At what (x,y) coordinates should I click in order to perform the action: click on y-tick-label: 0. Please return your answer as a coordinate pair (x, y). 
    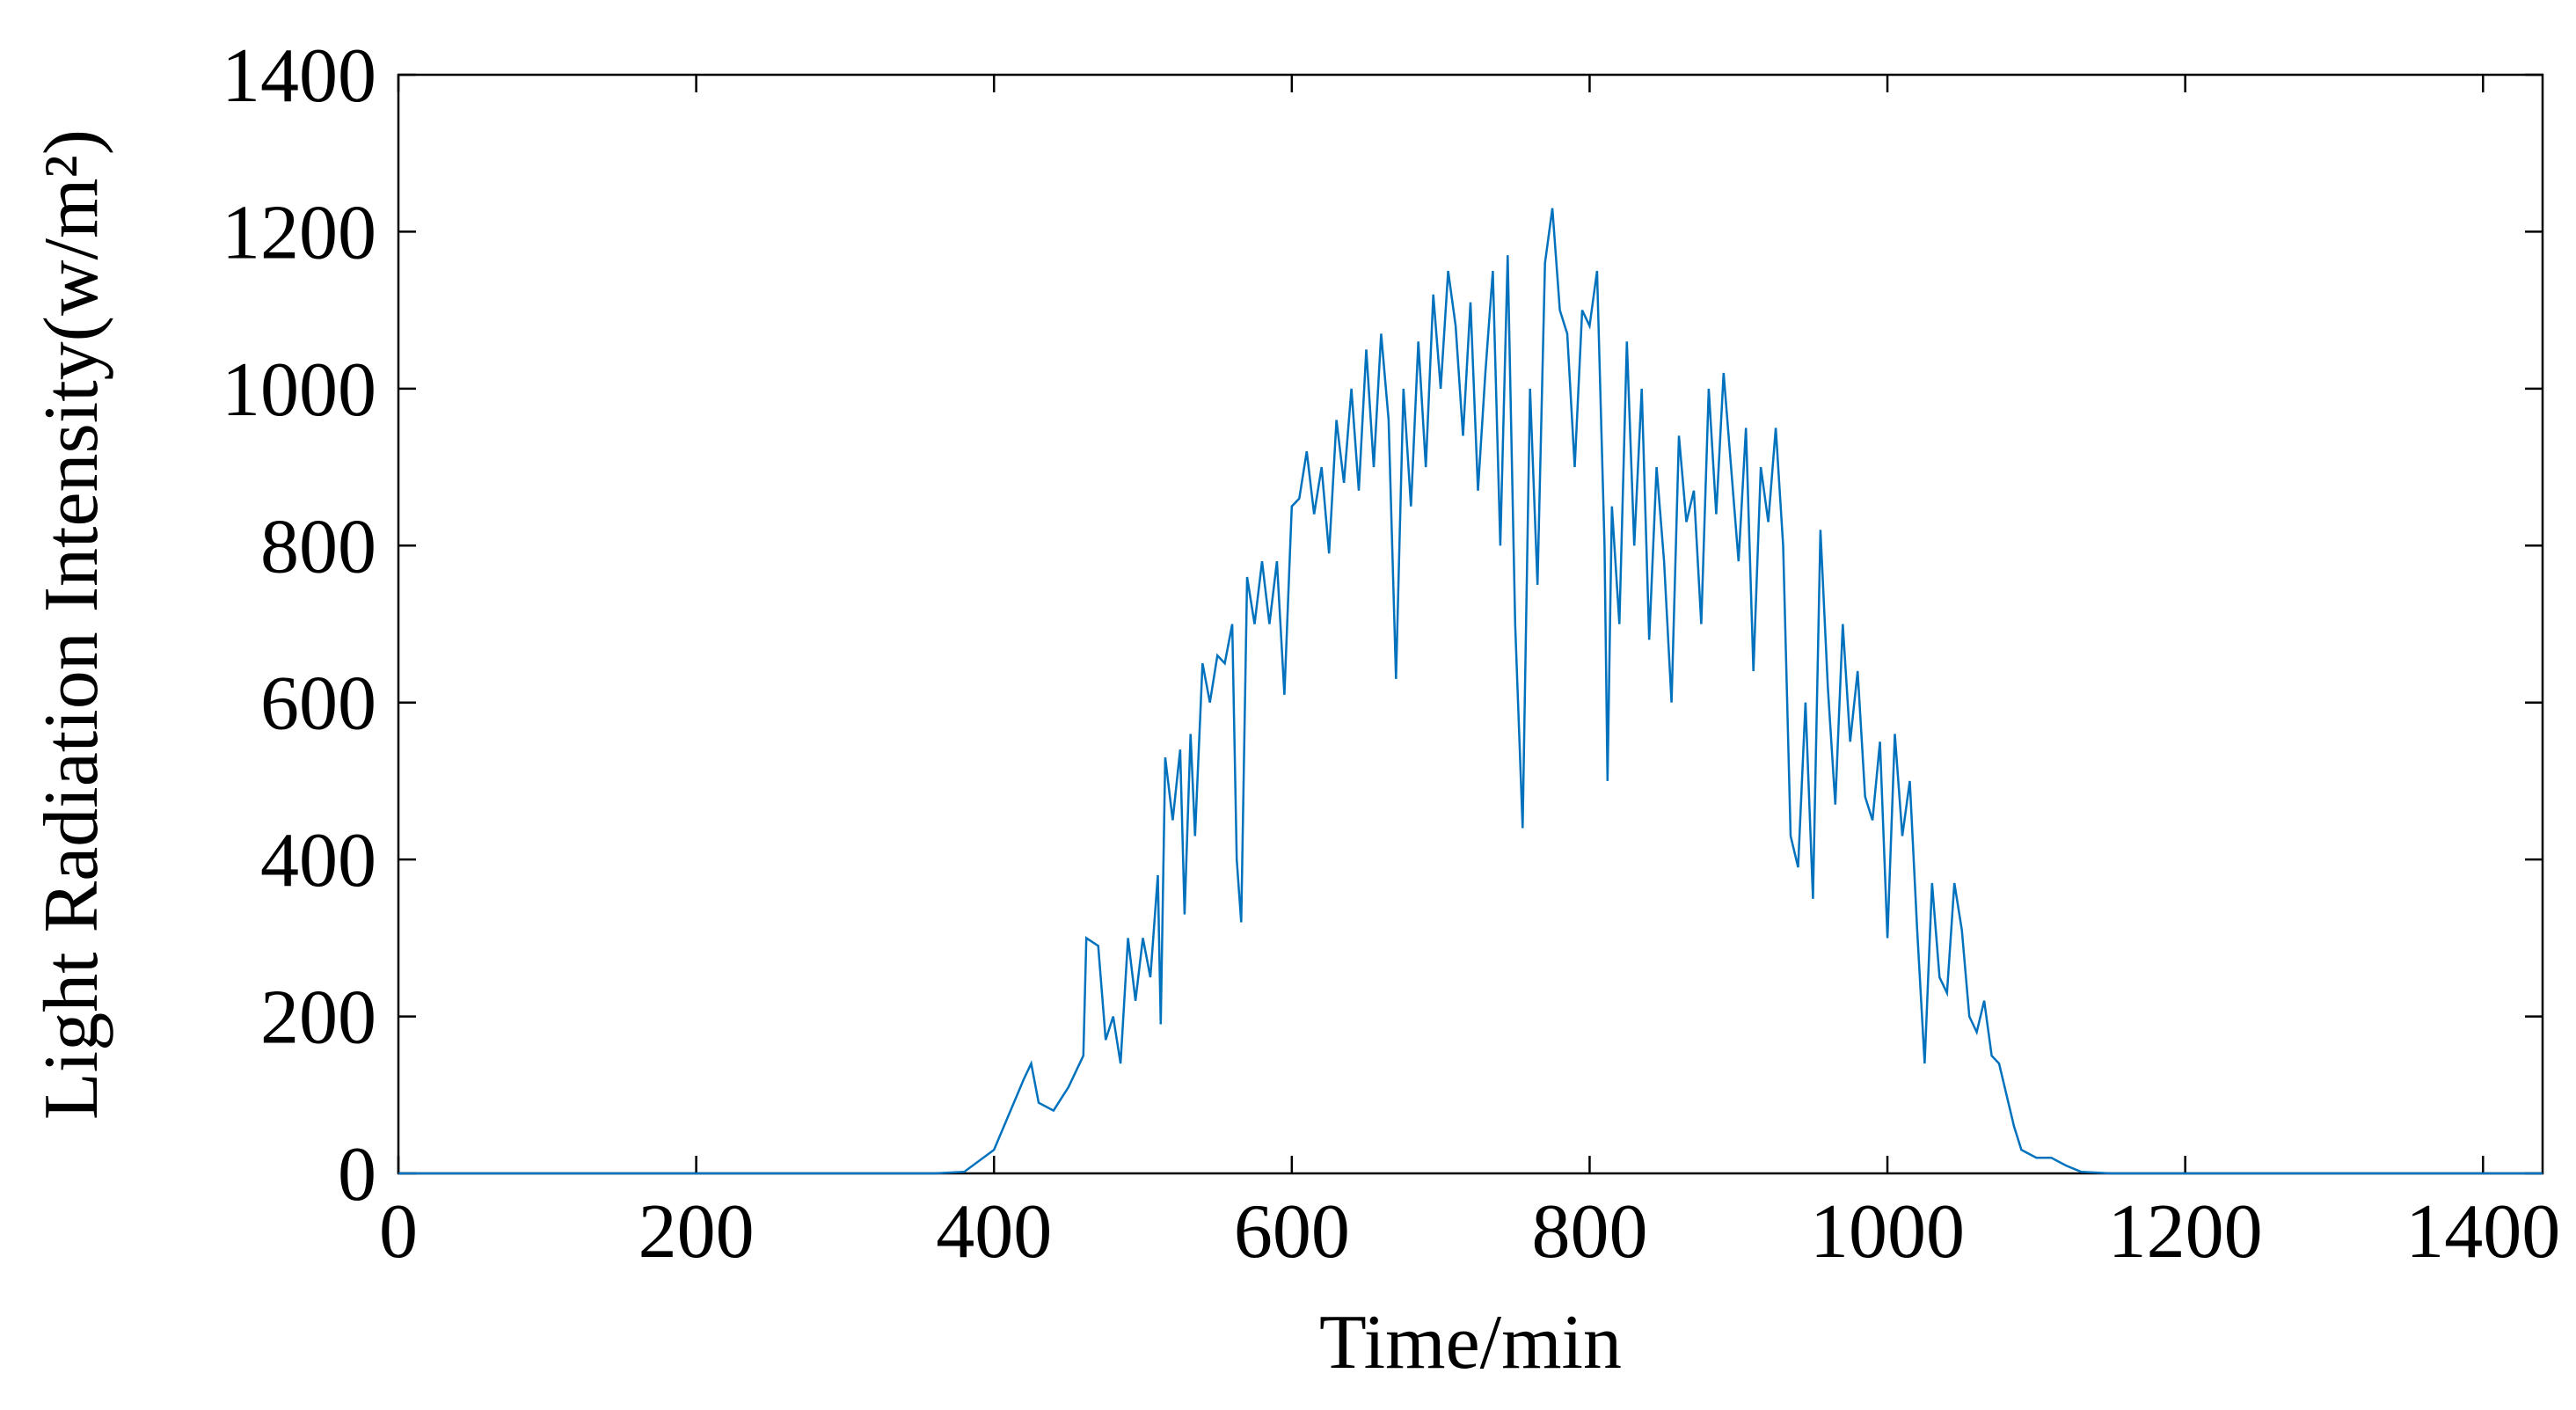
    Looking at the image, I should click on (357, 1174).